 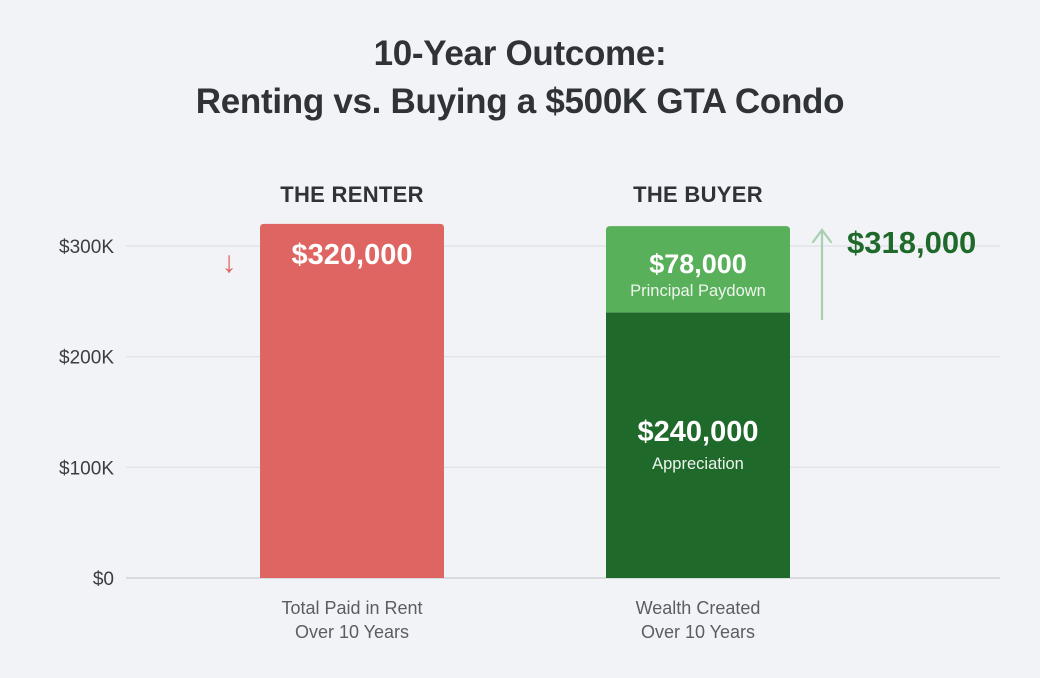 I want to click on chart-title-line-2: Renting vs. Buying a $500K GTA Condo, so click(x=520, y=101).